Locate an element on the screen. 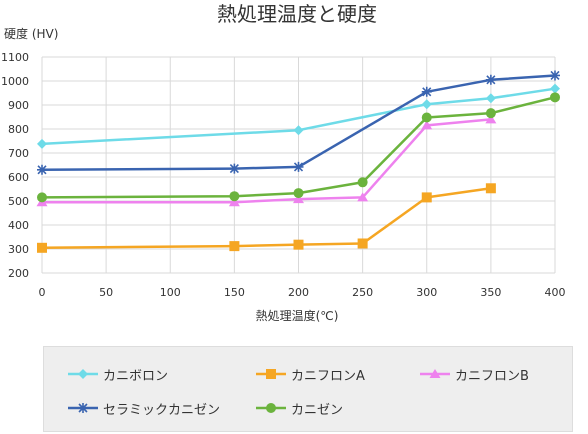 This screenshot has width=588, height=434. legend-item: カニフロンB is located at coordinates (474, 374).